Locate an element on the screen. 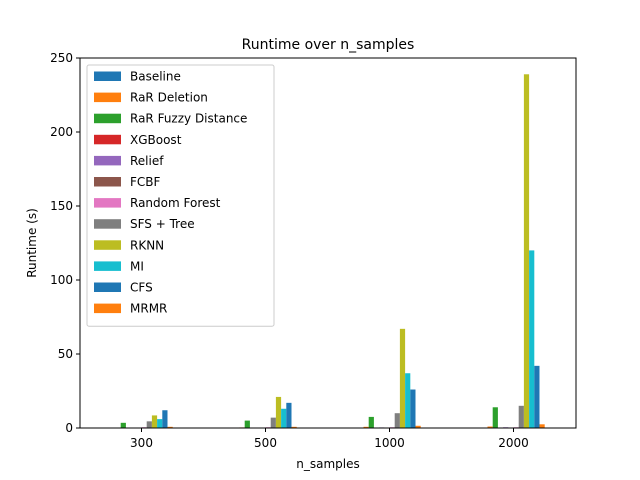  x-tick-label: 300 is located at coordinates (141, 443).